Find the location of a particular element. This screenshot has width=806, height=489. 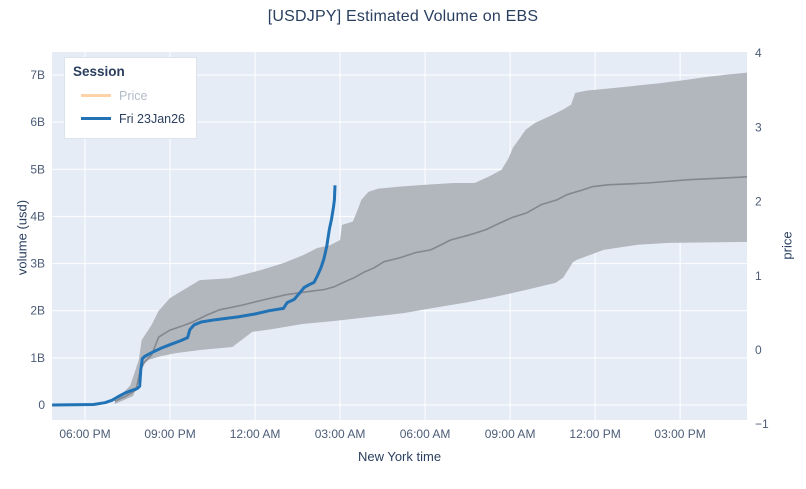

x-tick-label: 06:00 PM is located at coordinates (84, 434).